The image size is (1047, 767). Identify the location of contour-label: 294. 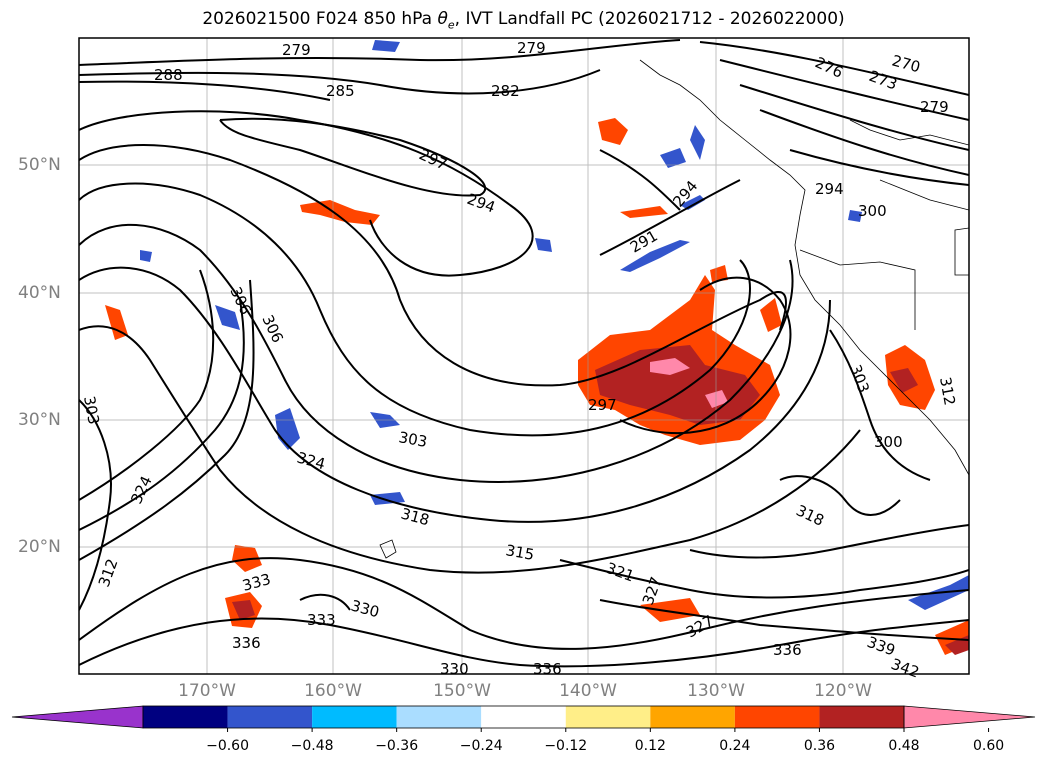
(829, 189).